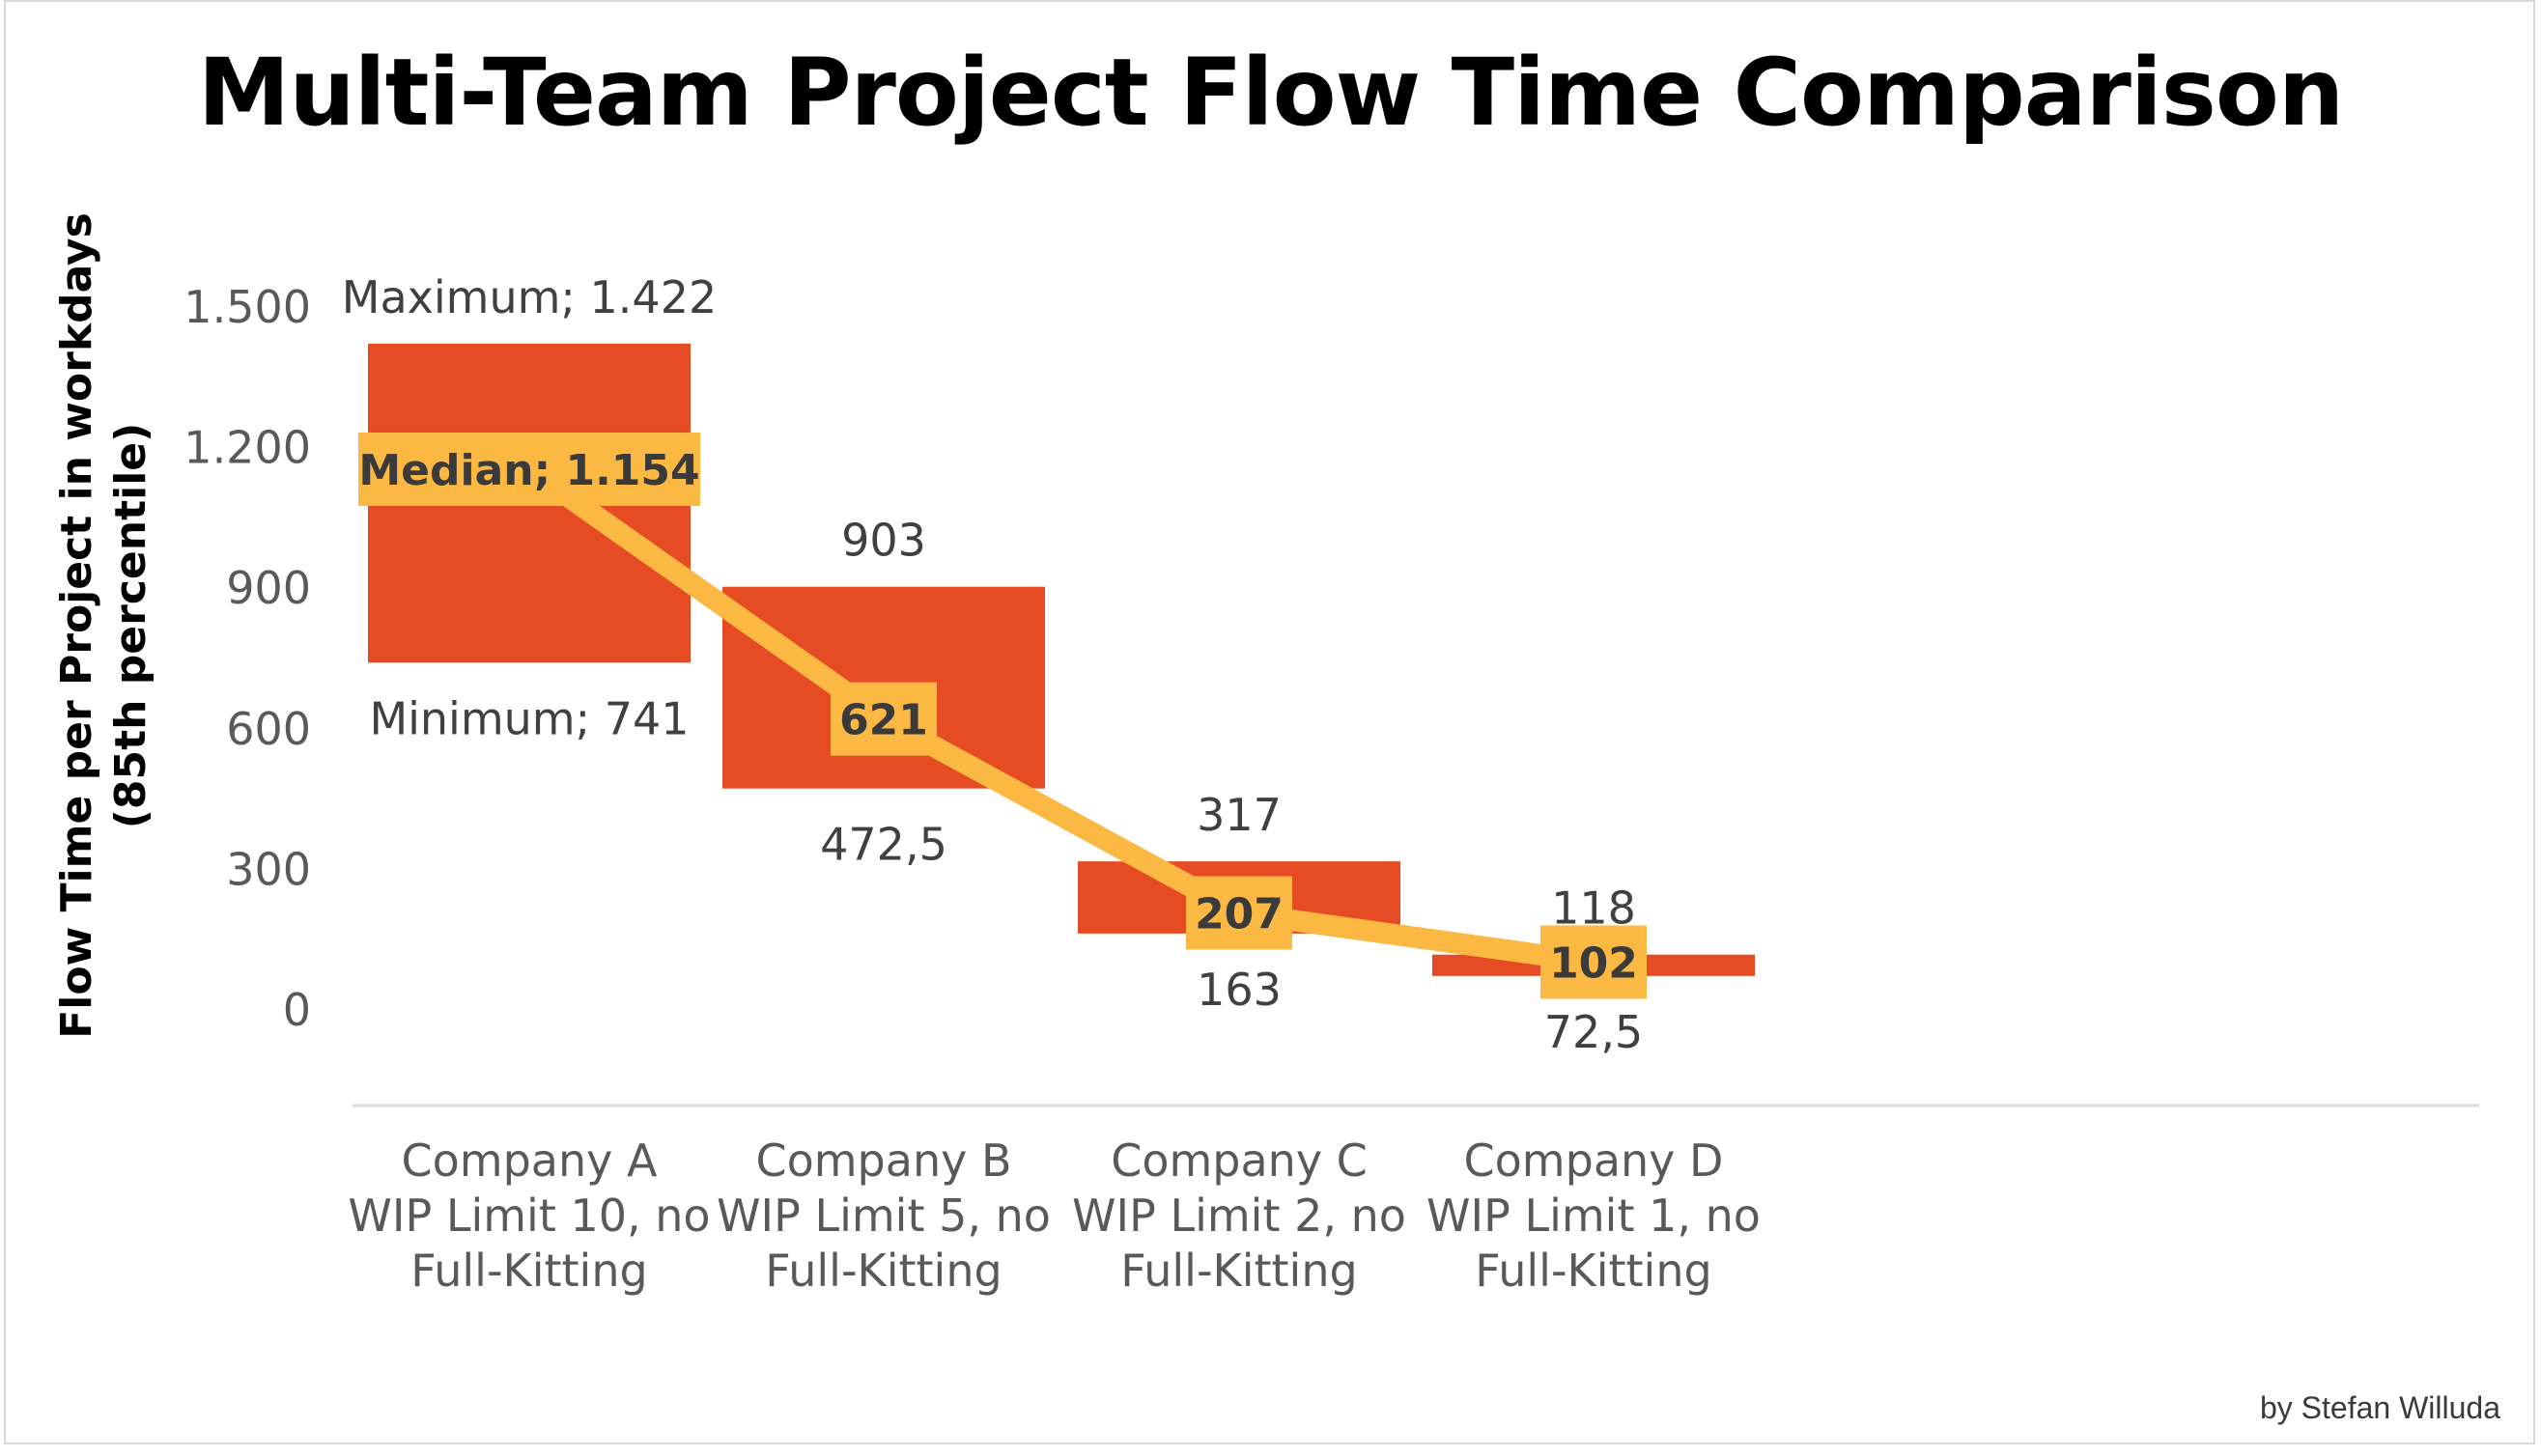 This screenshot has height=1456, width=2541. Describe the element at coordinates (247, 659) in the screenshot. I see `y-tick-labels: 0 300 600 900 1.200 1.500` at that location.